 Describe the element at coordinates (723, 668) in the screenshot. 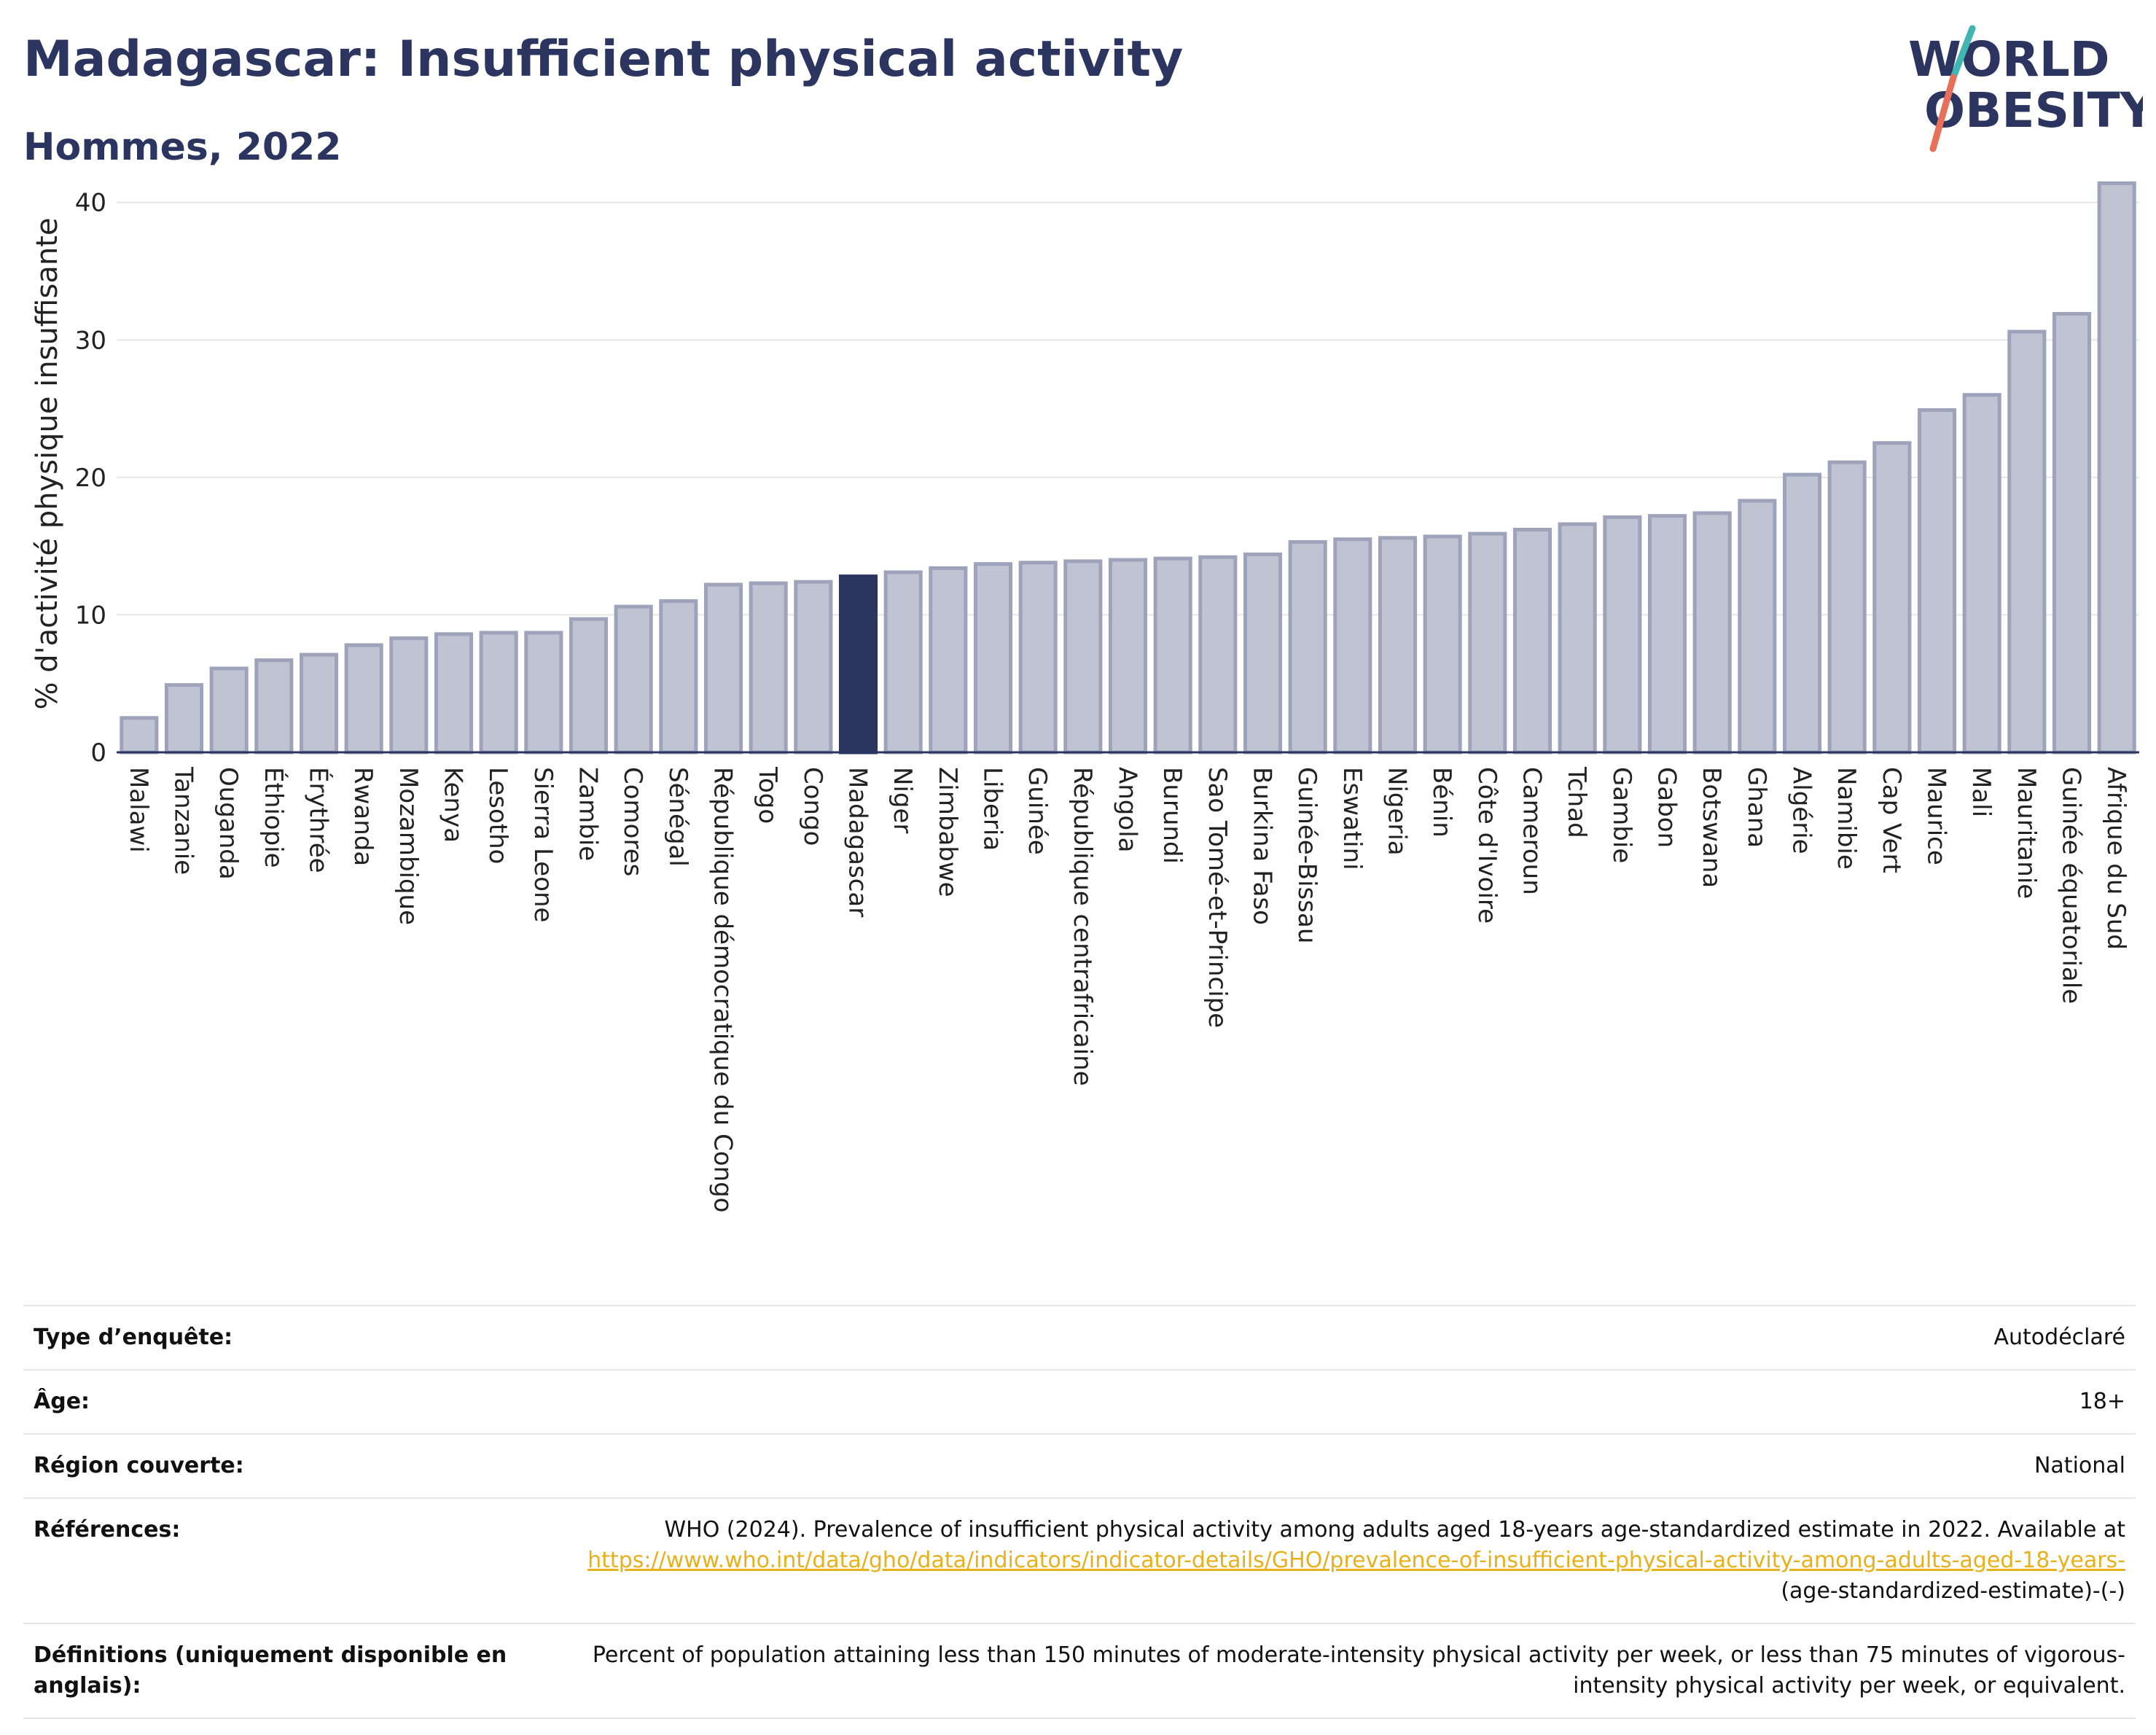

I see `bar-r-publique-d-mocratique-du-congo` at that location.